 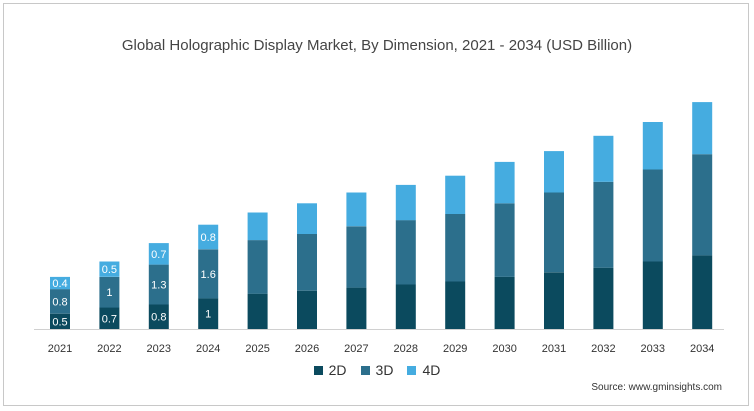 I want to click on bar-3D-2033, so click(x=652, y=215).